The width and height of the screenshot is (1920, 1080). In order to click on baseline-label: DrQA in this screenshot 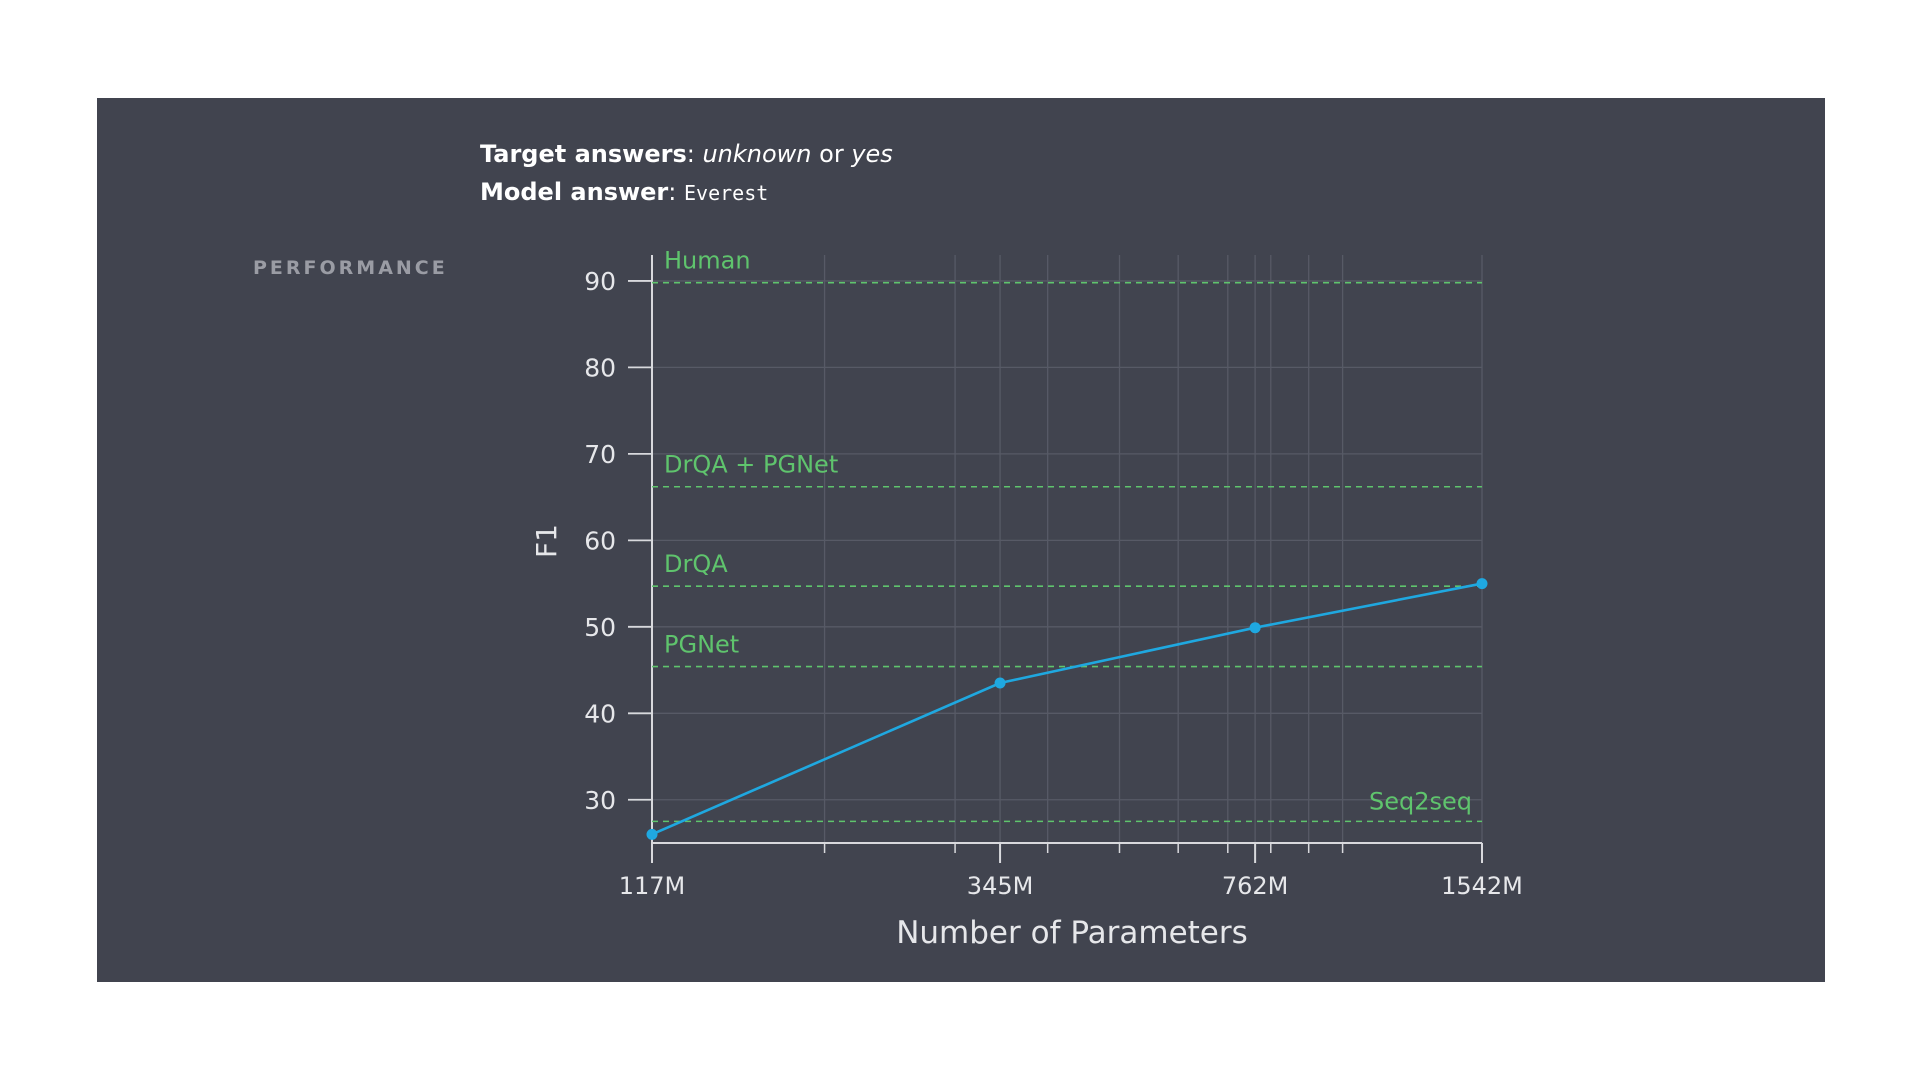, I will do `click(696, 564)`.